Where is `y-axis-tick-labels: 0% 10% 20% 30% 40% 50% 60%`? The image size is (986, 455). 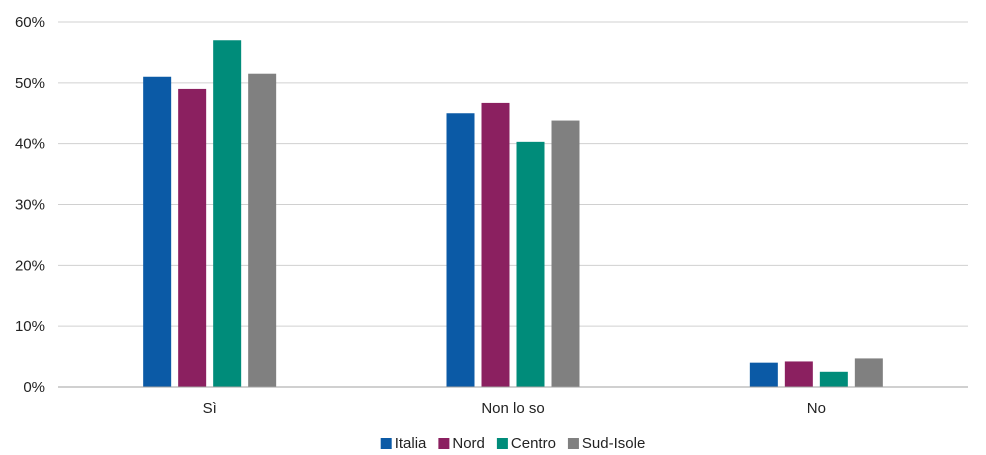 y-axis-tick-labels: 0% 10% 20% 30% 40% 50% 60% is located at coordinates (30, 205).